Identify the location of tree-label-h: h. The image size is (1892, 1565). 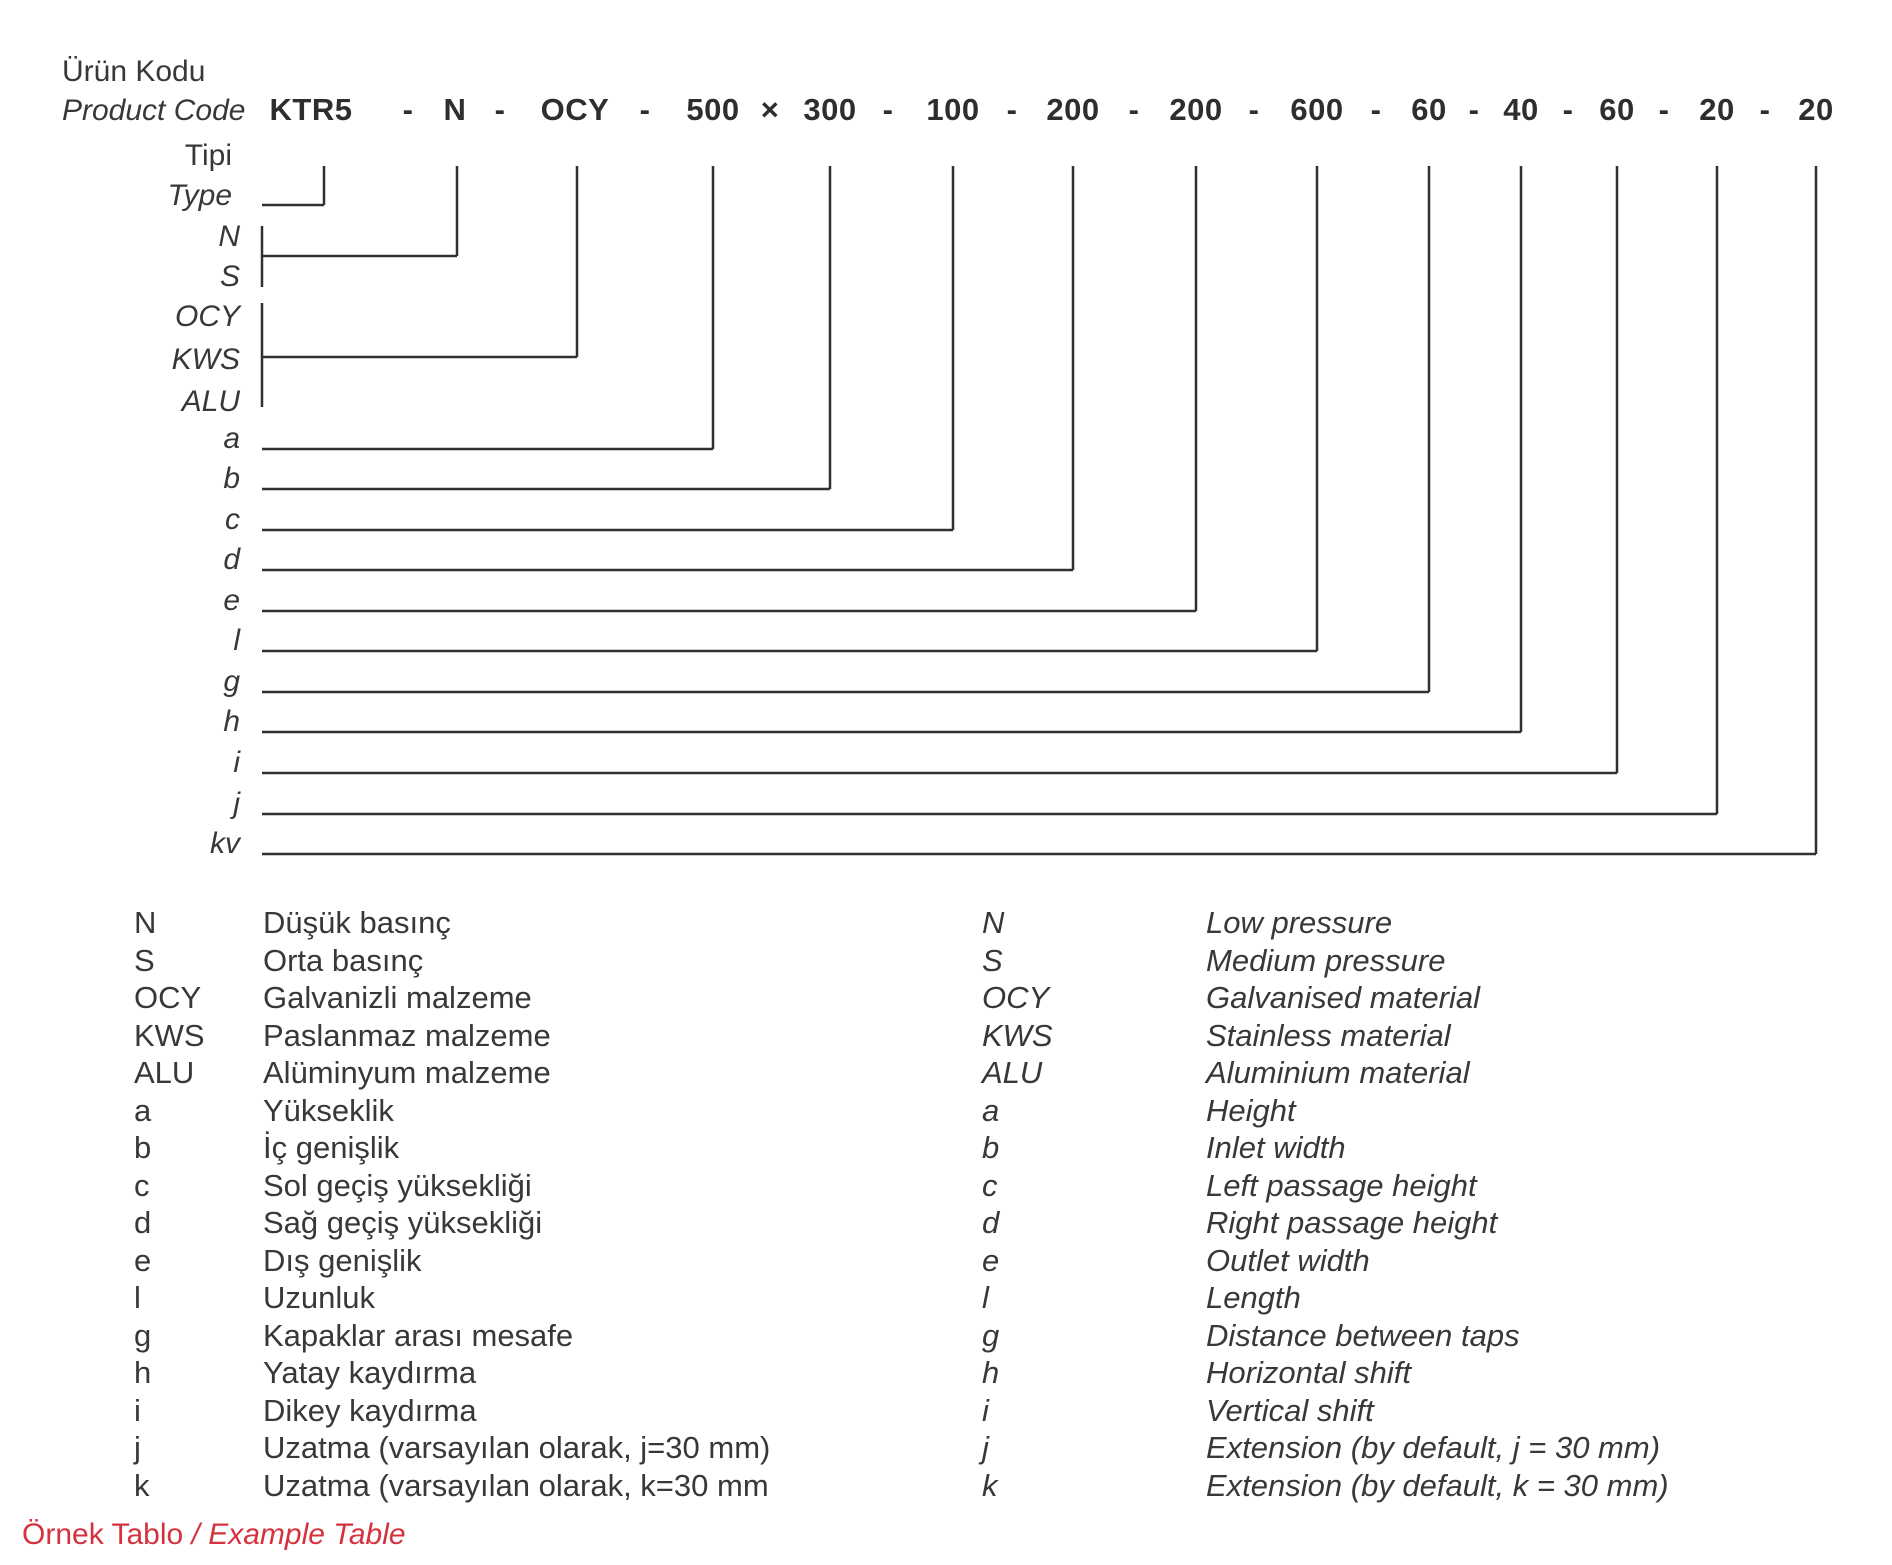
(231, 721).